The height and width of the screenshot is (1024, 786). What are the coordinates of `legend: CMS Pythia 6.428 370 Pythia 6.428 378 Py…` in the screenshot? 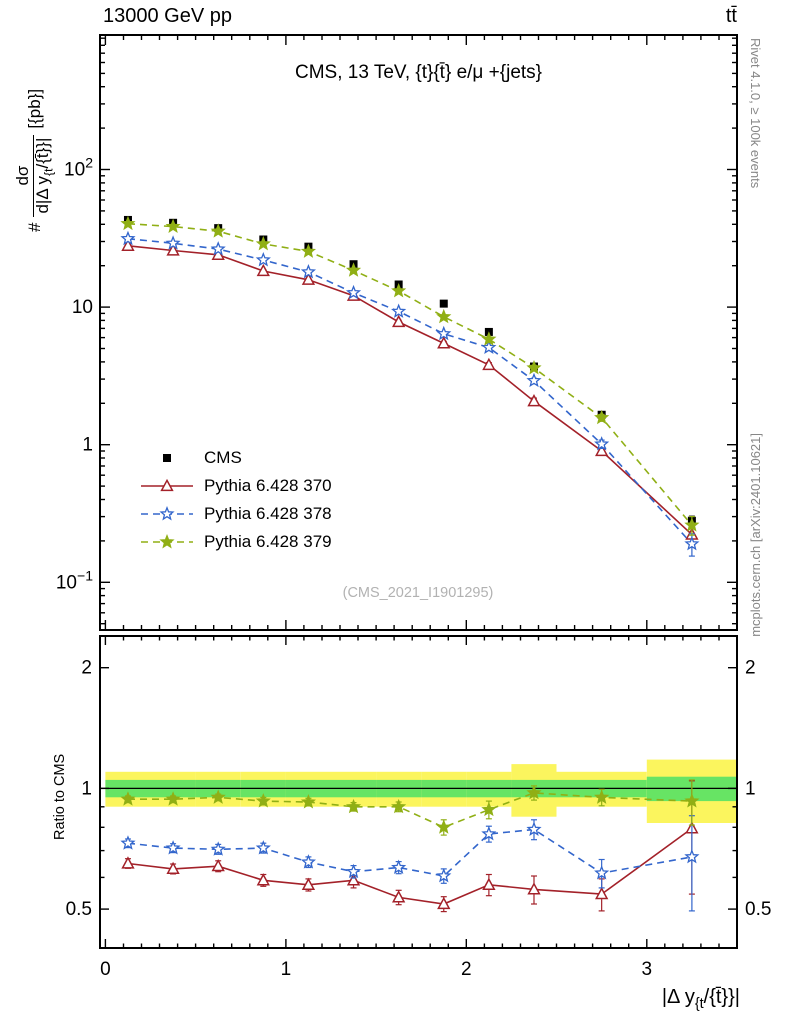 It's located at (235, 500).